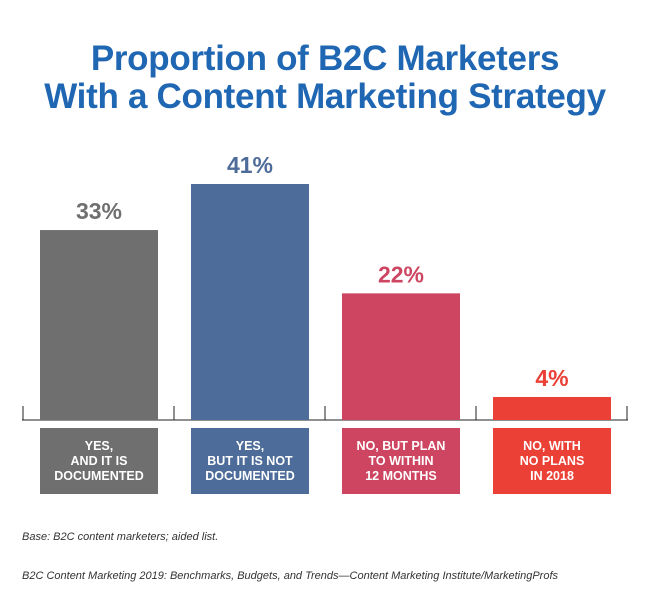 The image size is (650, 602). I want to click on category-label-3-line-2: TO WITHIN, so click(400, 461).